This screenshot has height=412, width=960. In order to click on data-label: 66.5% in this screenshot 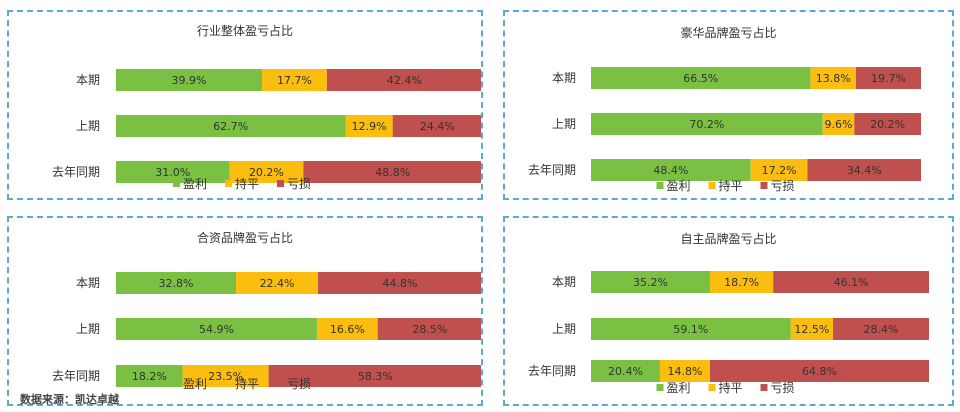, I will do `click(700, 78)`.